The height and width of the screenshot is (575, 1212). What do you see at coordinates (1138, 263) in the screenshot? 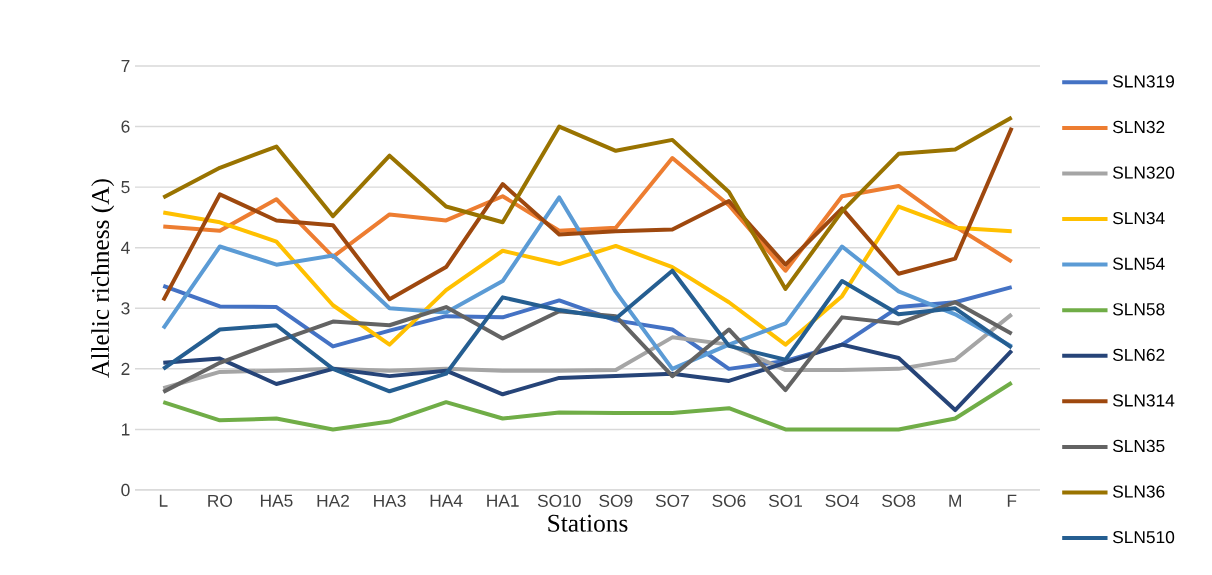
I see `legend-label: SLN54` at bounding box center [1138, 263].